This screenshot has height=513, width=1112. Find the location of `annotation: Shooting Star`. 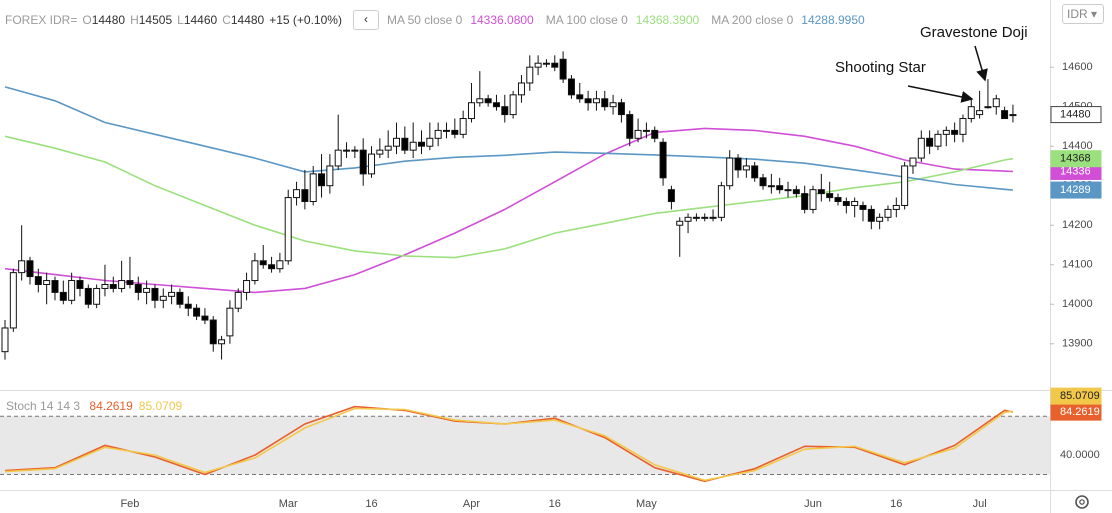

annotation: Shooting Star is located at coordinates (880, 67).